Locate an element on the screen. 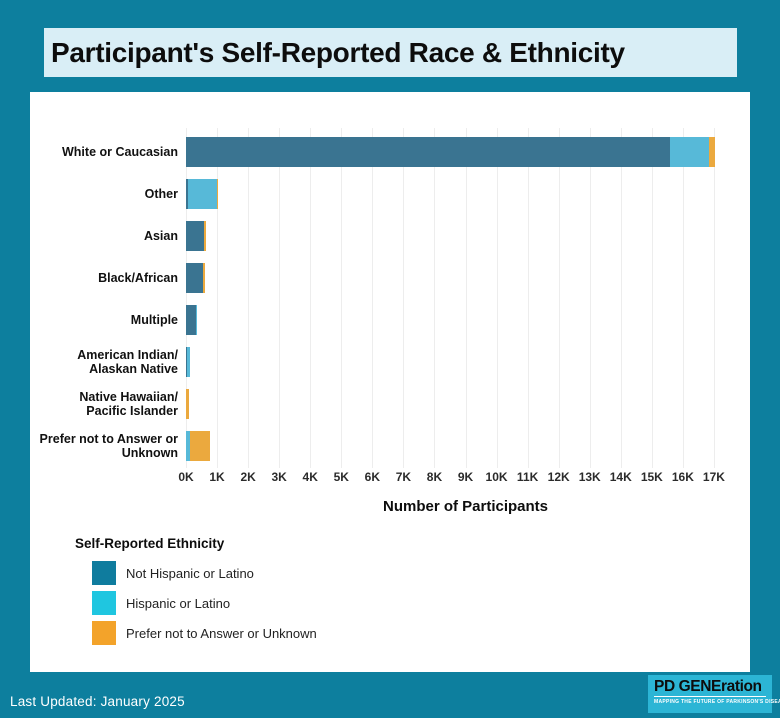 This screenshot has height=718, width=780. x-tick-label: 10K is located at coordinates (496, 477).